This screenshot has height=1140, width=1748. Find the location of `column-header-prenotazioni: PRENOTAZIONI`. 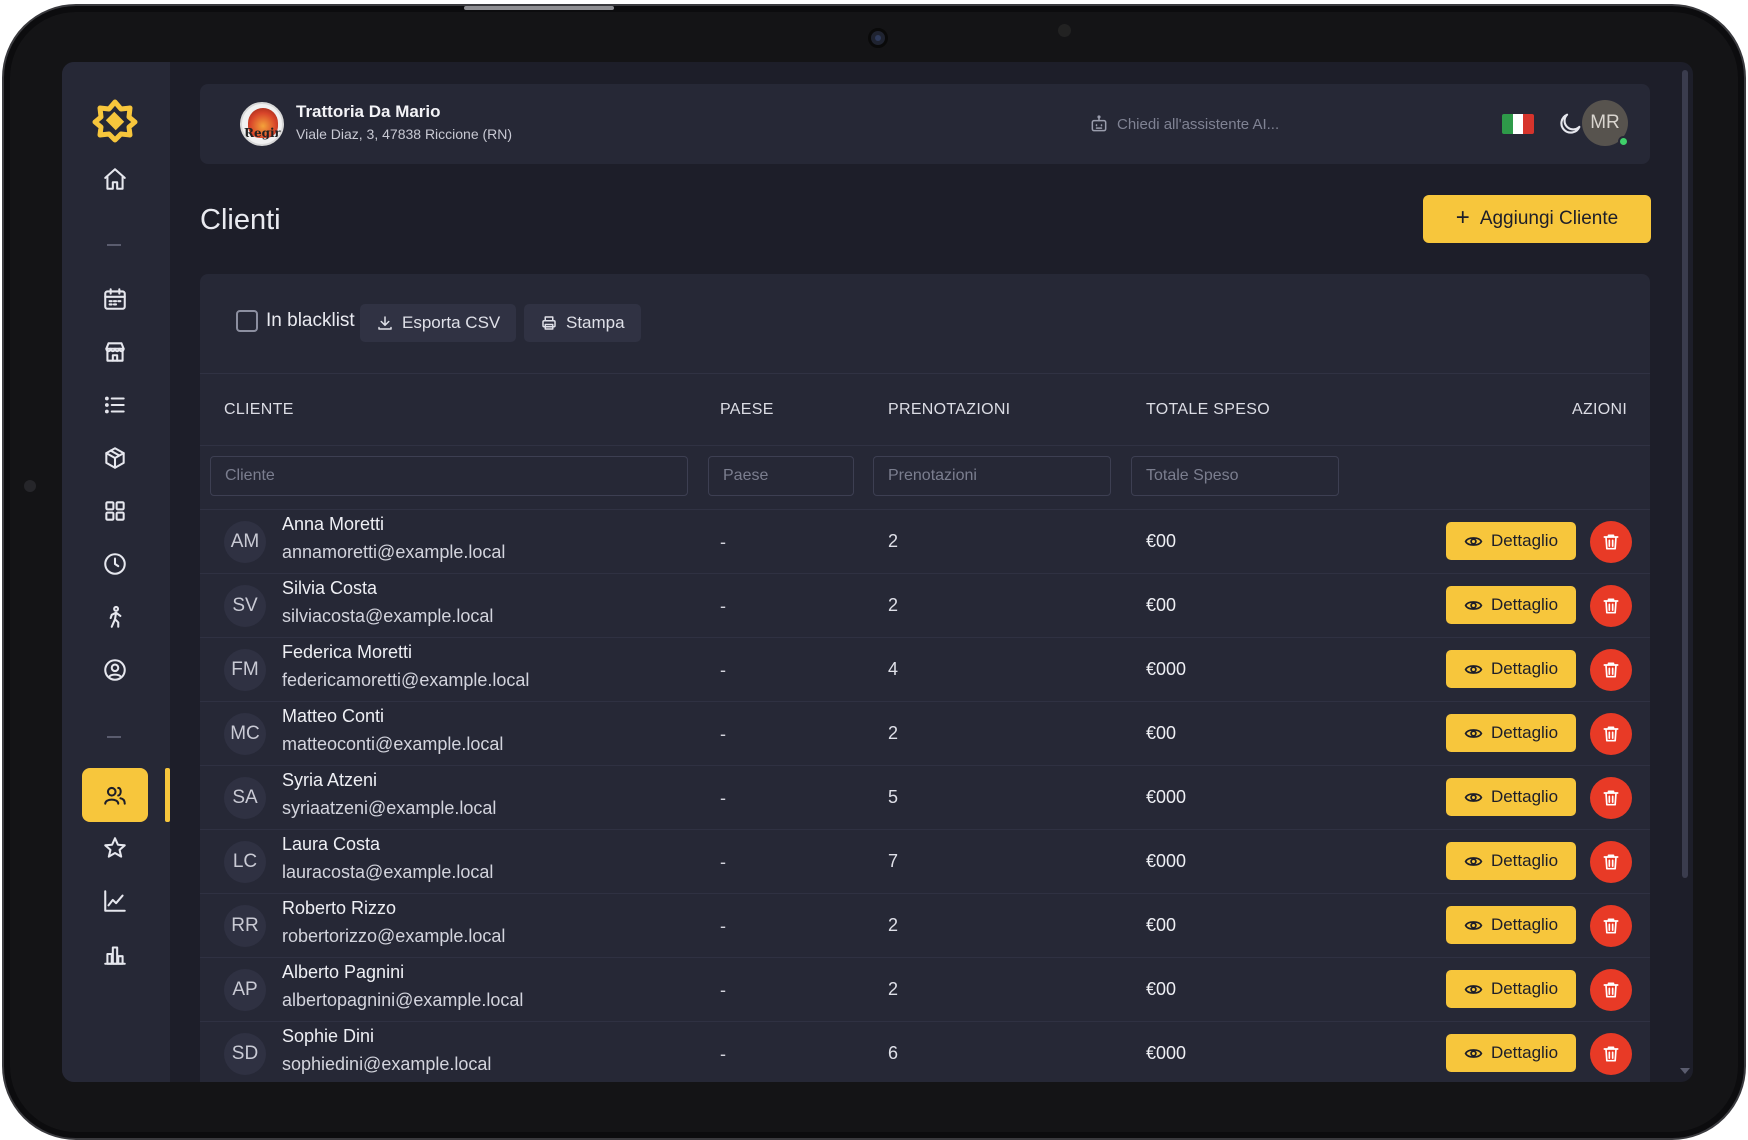

column-header-prenotazioni: PRENOTAZIONI is located at coordinates (949, 409).